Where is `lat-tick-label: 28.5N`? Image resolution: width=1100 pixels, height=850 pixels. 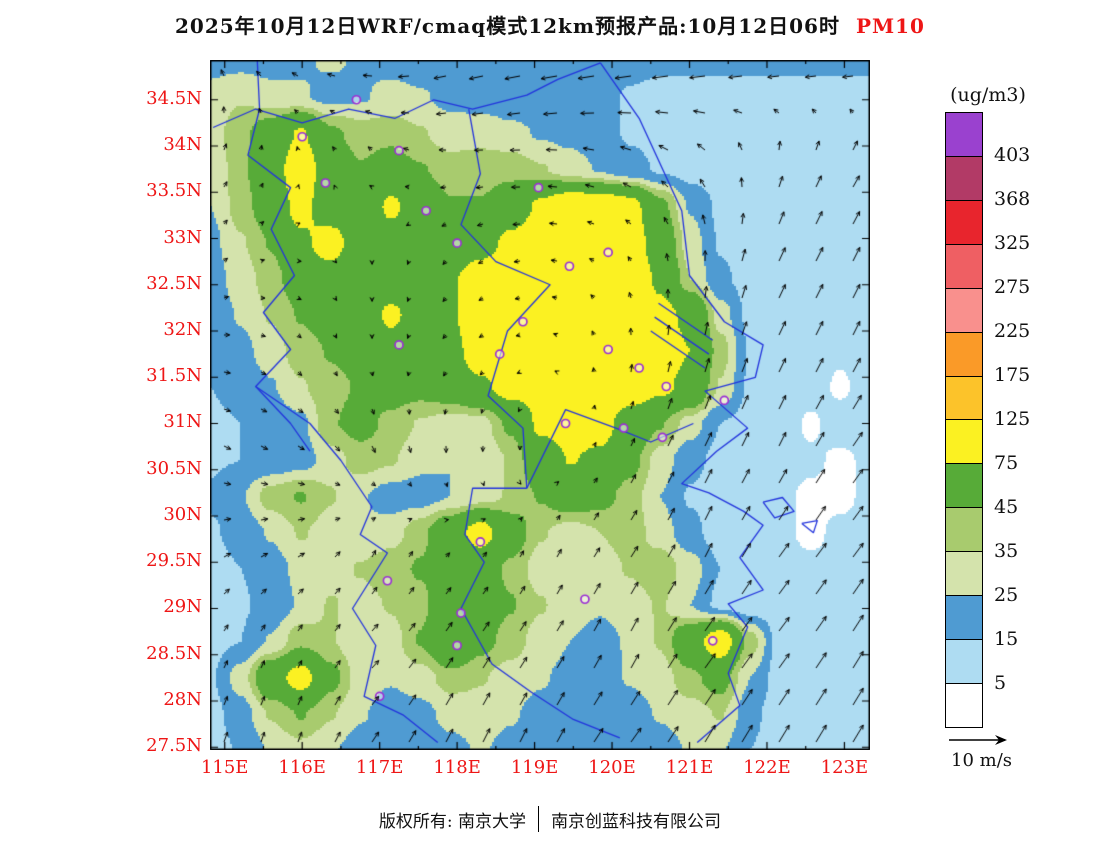
lat-tick-label: 28.5N is located at coordinates (174, 653).